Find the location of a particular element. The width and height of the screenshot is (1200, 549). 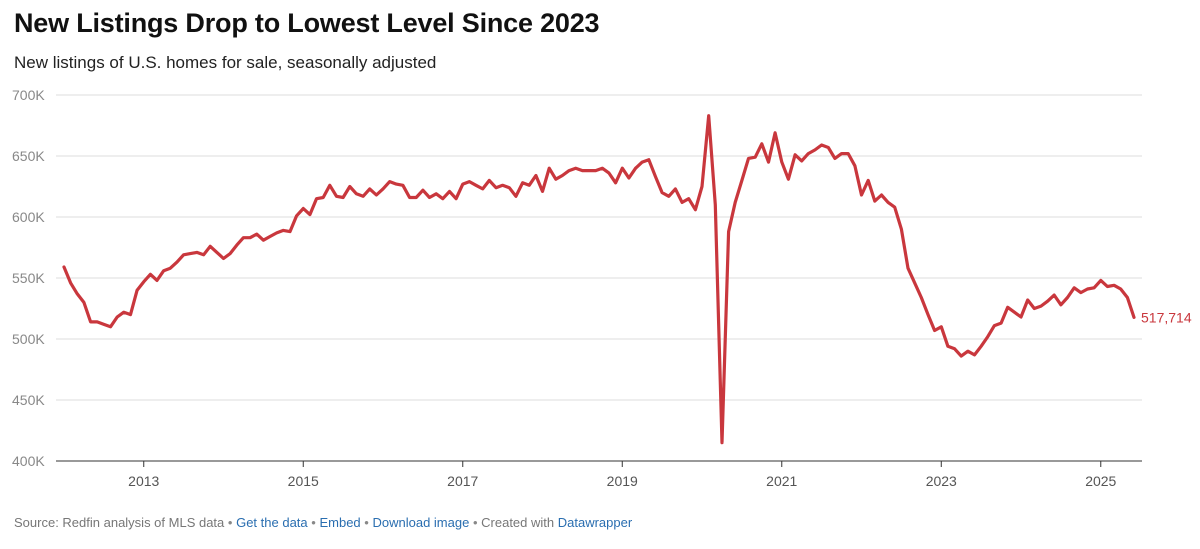

x-tick-label: 2019 is located at coordinates (622, 481).